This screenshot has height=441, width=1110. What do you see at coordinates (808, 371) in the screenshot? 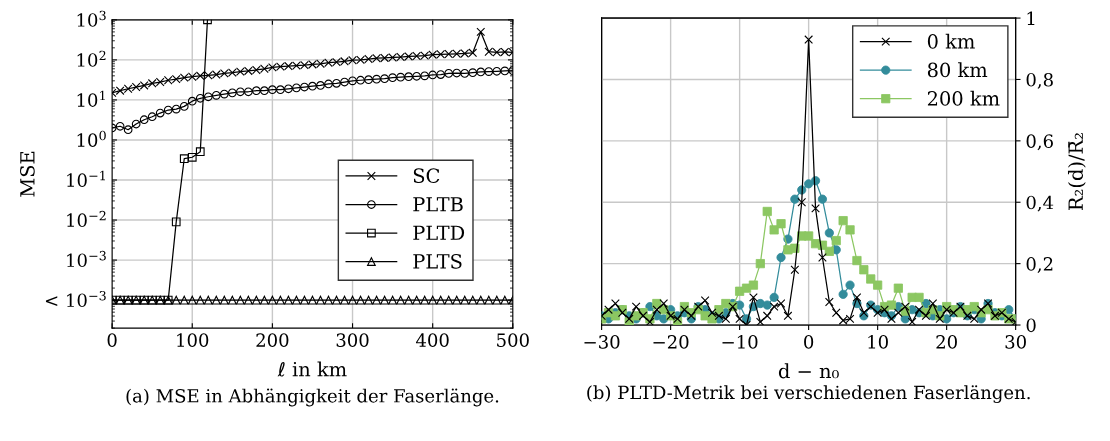
I see `x-axis-title: d − n₀` at bounding box center [808, 371].